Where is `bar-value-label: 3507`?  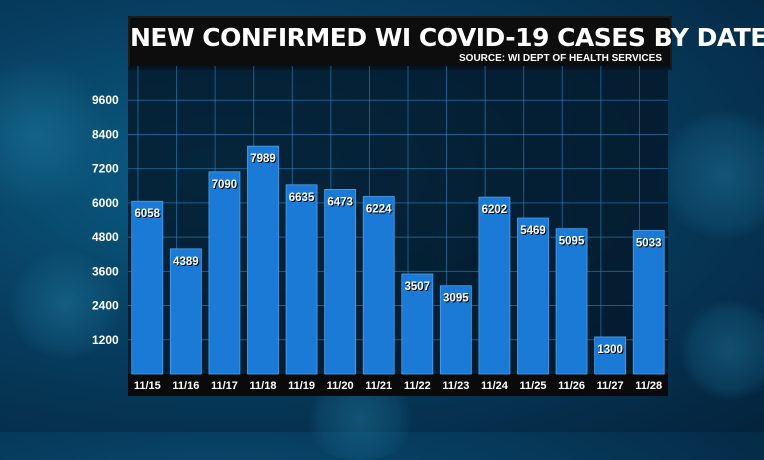 bar-value-label: 3507 is located at coordinates (417, 287).